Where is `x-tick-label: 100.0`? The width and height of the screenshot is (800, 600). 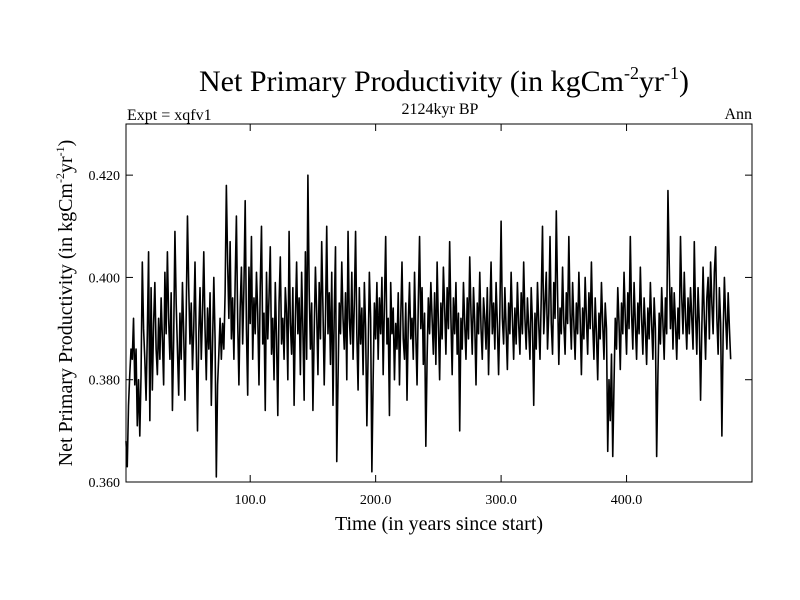 x-tick-label: 100.0 is located at coordinates (250, 500).